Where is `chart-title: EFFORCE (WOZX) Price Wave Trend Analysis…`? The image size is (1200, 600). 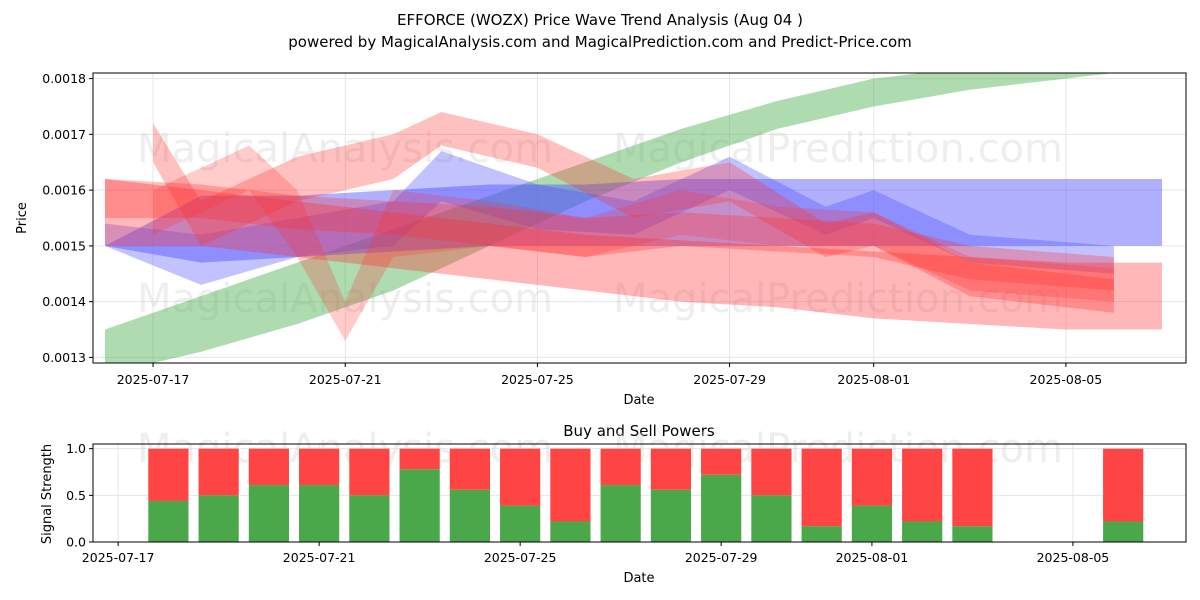 chart-title: EFFORCE (WOZX) Price Wave Trend Analysis… is located at coordinates (600, 20).